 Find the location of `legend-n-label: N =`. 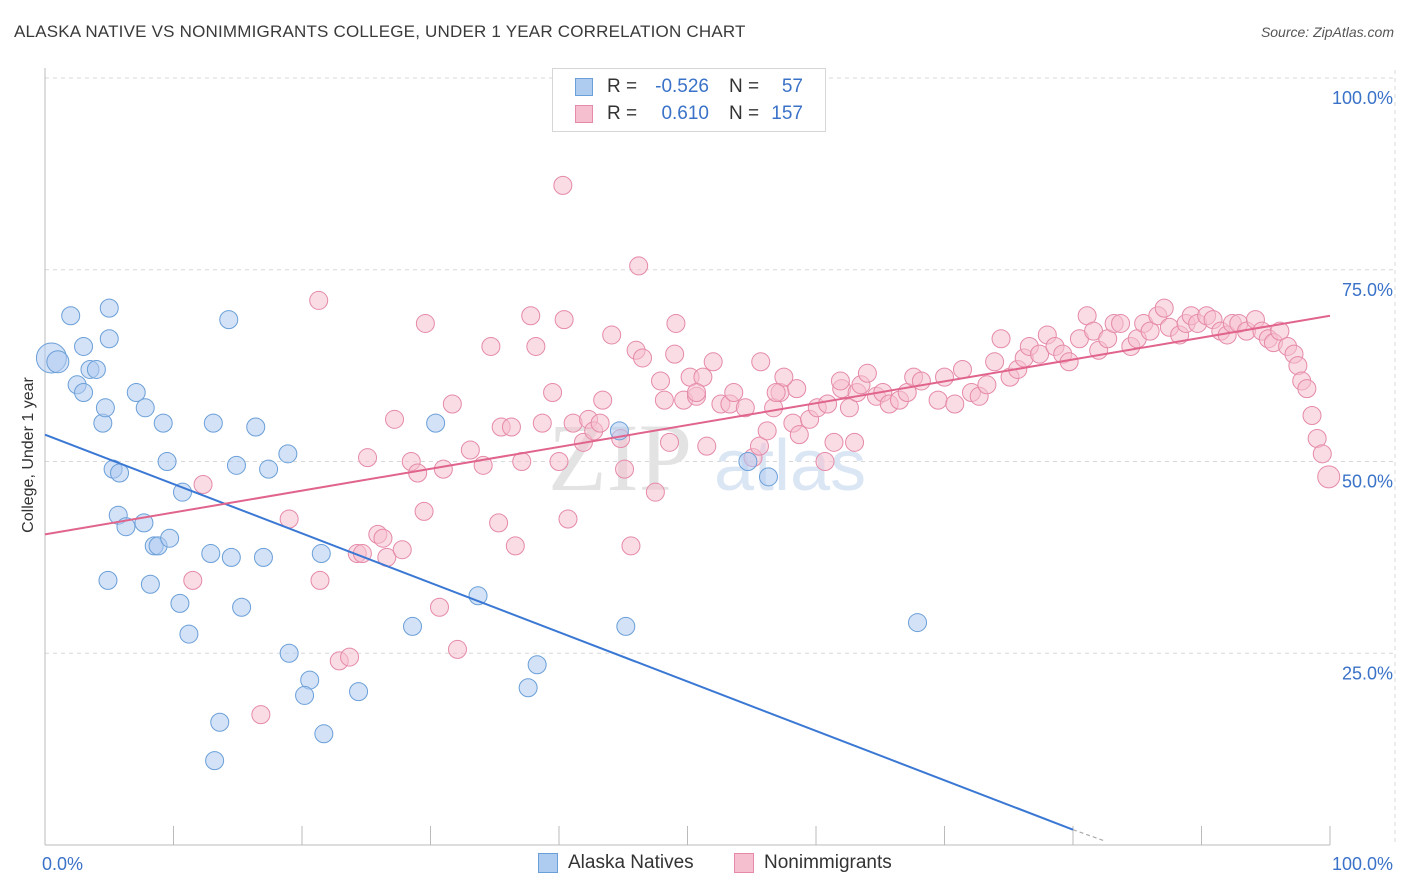

legend-n-label: N = is located at coordinates (744, 113).